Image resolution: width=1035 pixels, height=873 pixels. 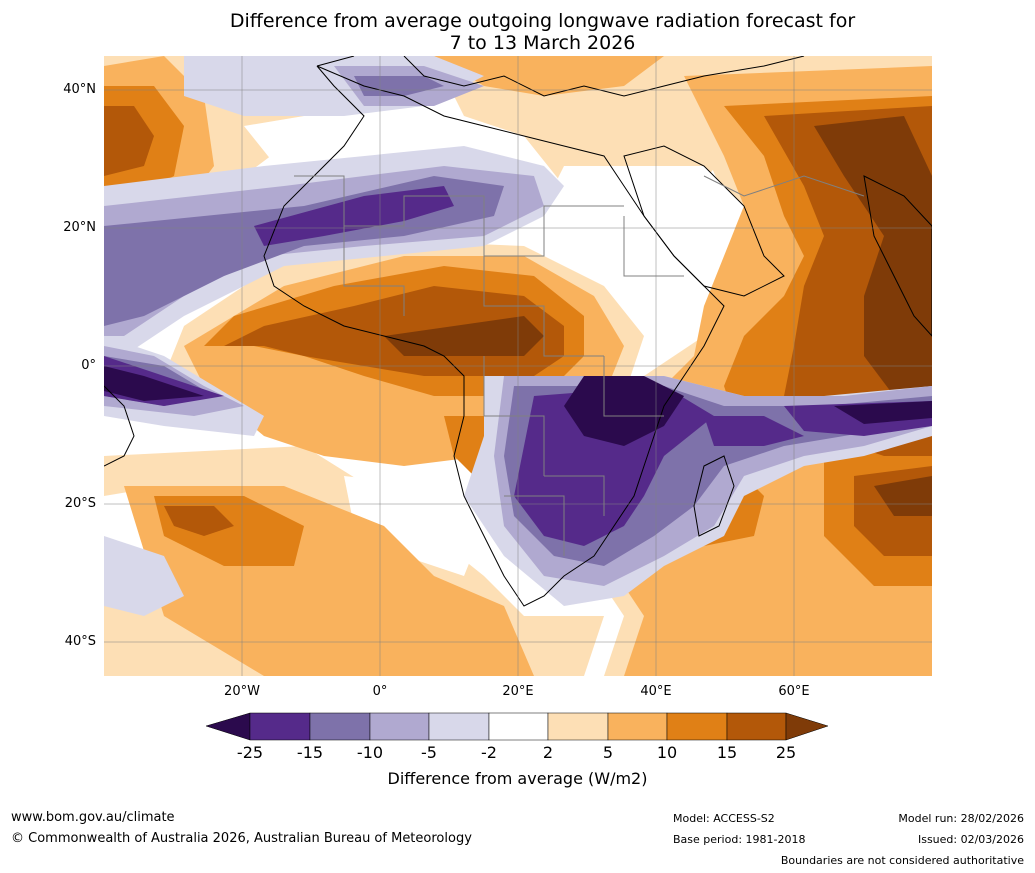 I want to click on lon-label-0: 0°, so click(x=380, y=691).